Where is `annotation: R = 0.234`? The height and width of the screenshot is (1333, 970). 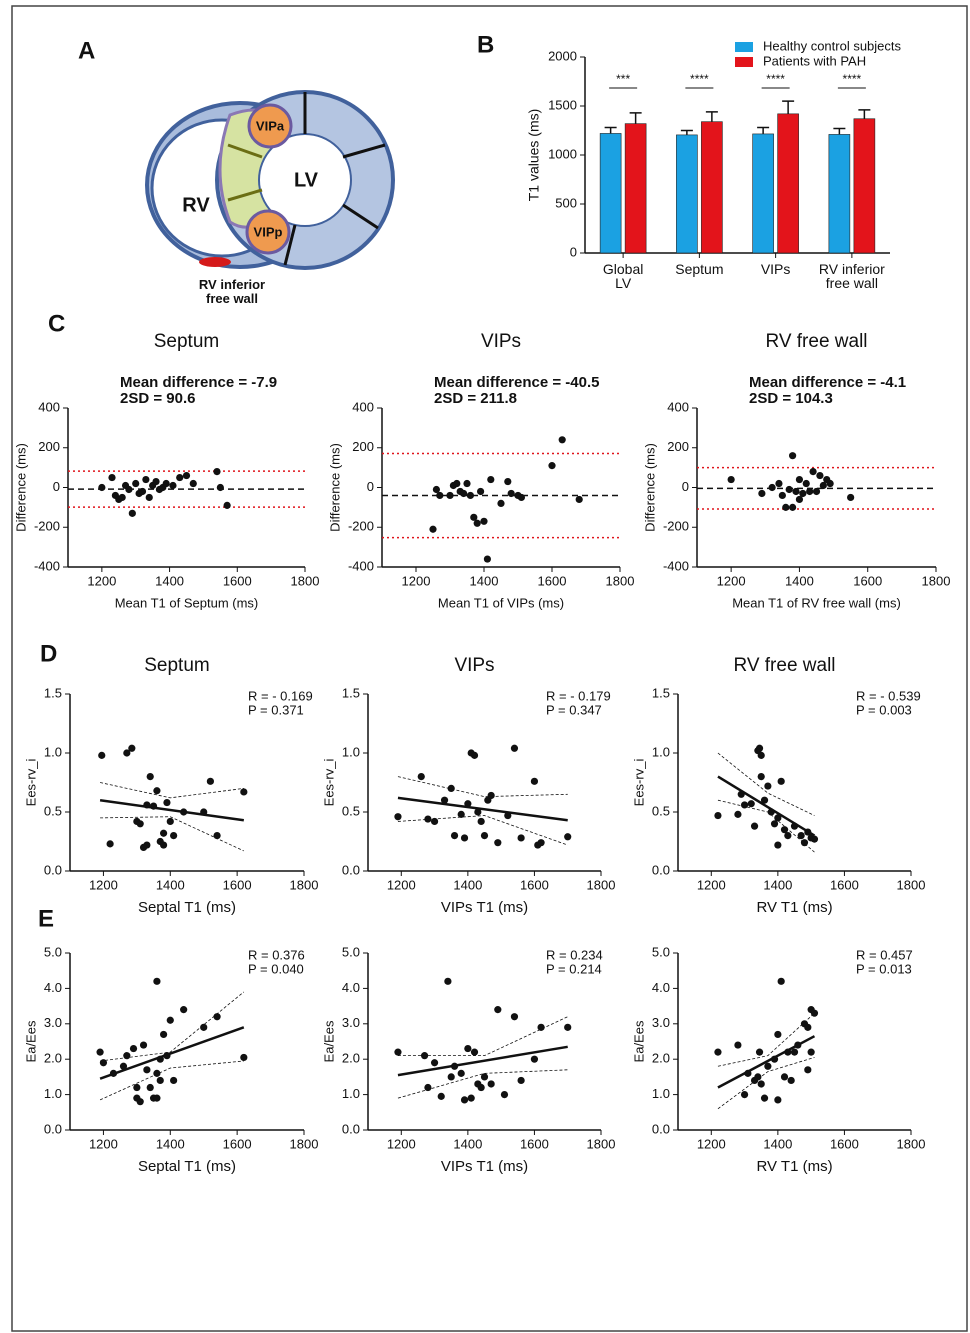
annotation: R = 0.234 is located at coordinates (574, 954).